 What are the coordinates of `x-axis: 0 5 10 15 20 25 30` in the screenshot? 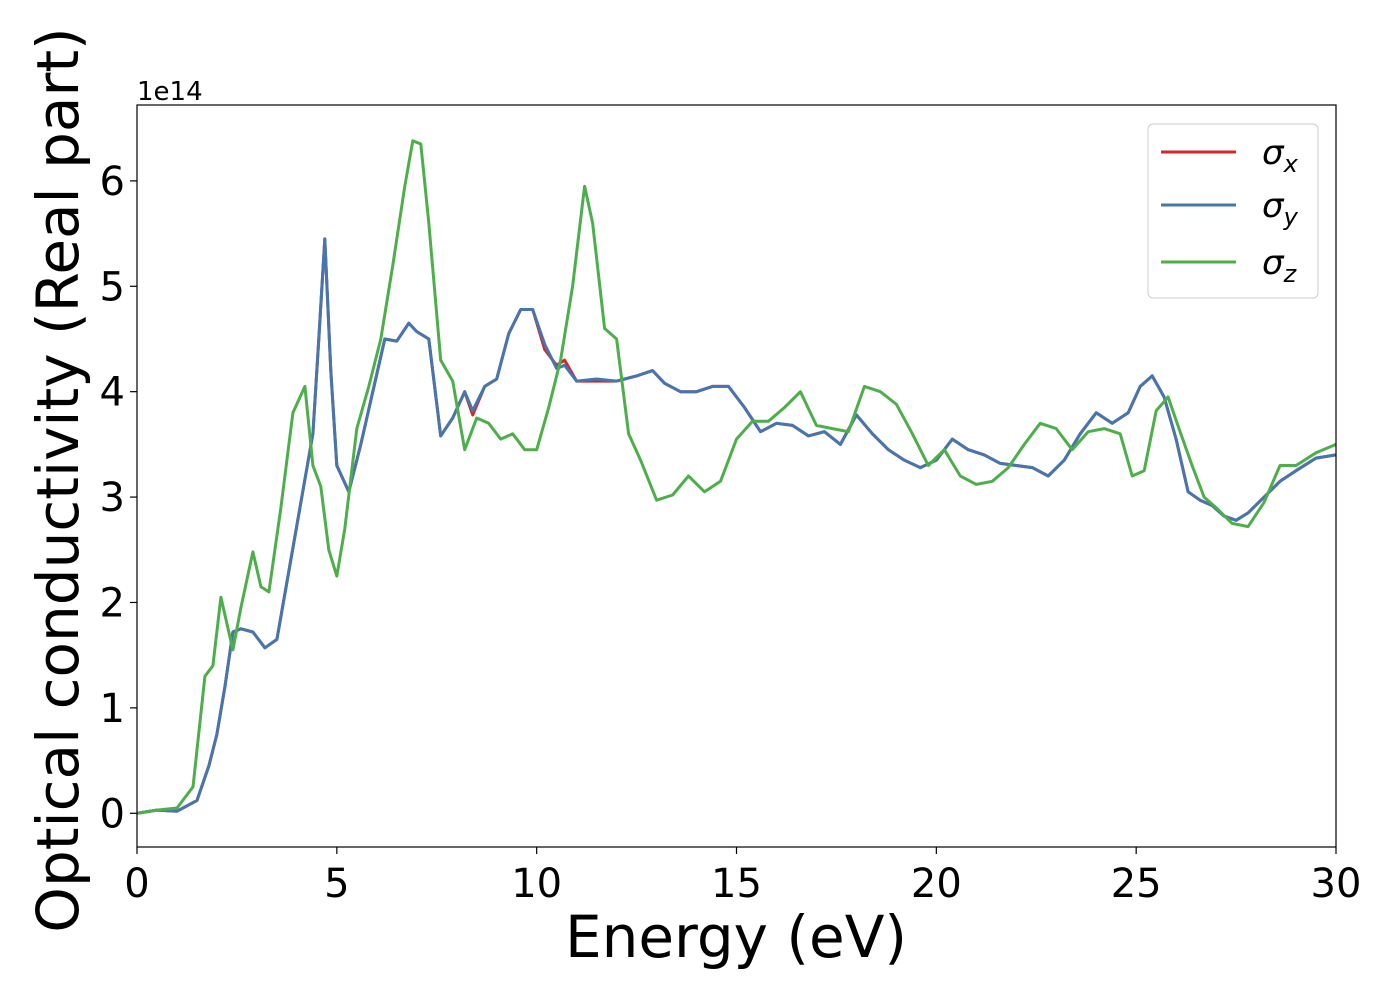 It's located at (742, 877).